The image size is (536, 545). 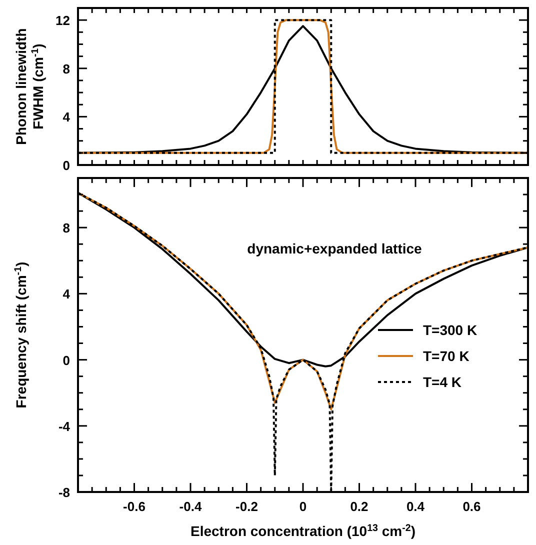 I want to click on annotation: dynamic+expanded lattice, so click(x=334, y=248).